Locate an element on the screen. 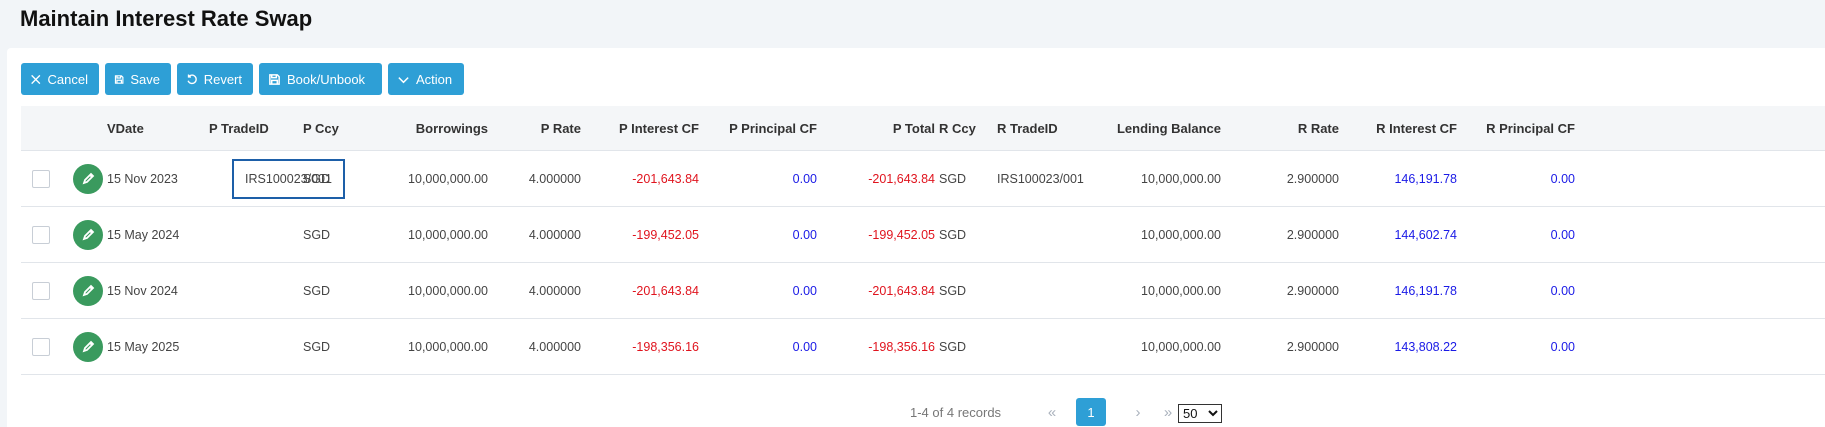  p-tradeid-input: IRS100023/001 is located at coordinates (288, 179).